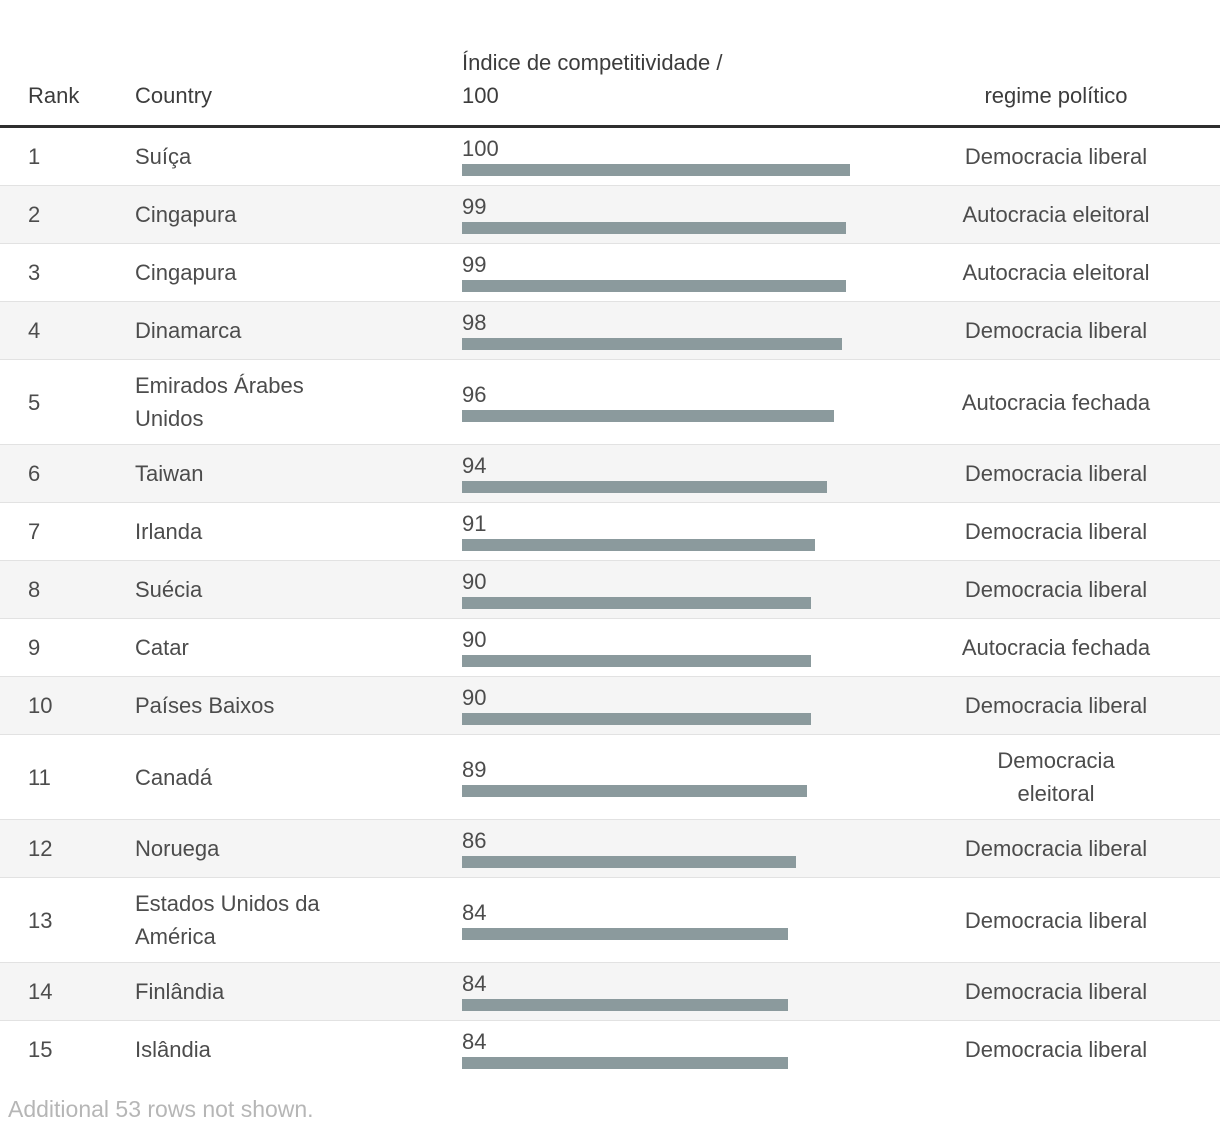 Image resolution: width=1220 pixels, height=1136 pixels. Describe the element at coordinates (474, 322) in the screenshot. I see `value-label: 98` at that location.